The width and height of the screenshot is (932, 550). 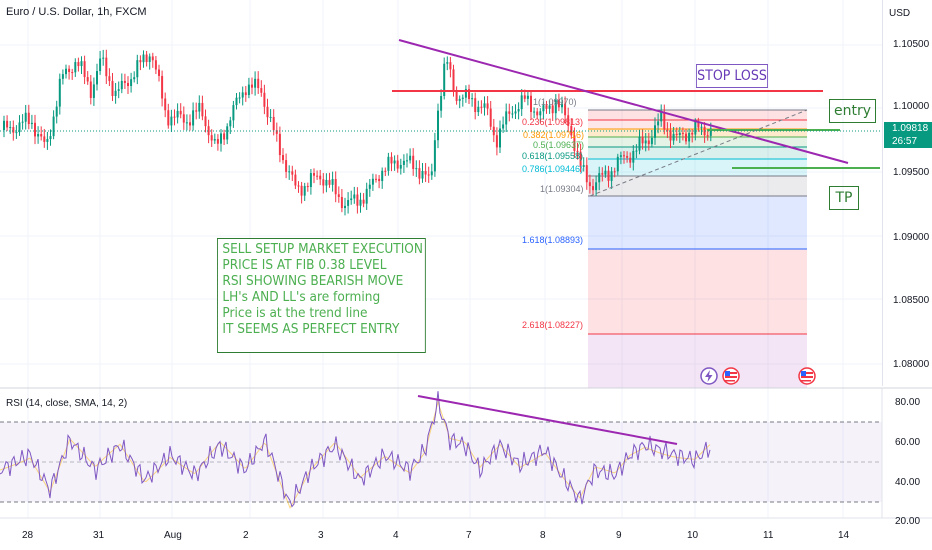 I want to click on stop-loss-label: STOP LOSS, so click(x=732, y=76).